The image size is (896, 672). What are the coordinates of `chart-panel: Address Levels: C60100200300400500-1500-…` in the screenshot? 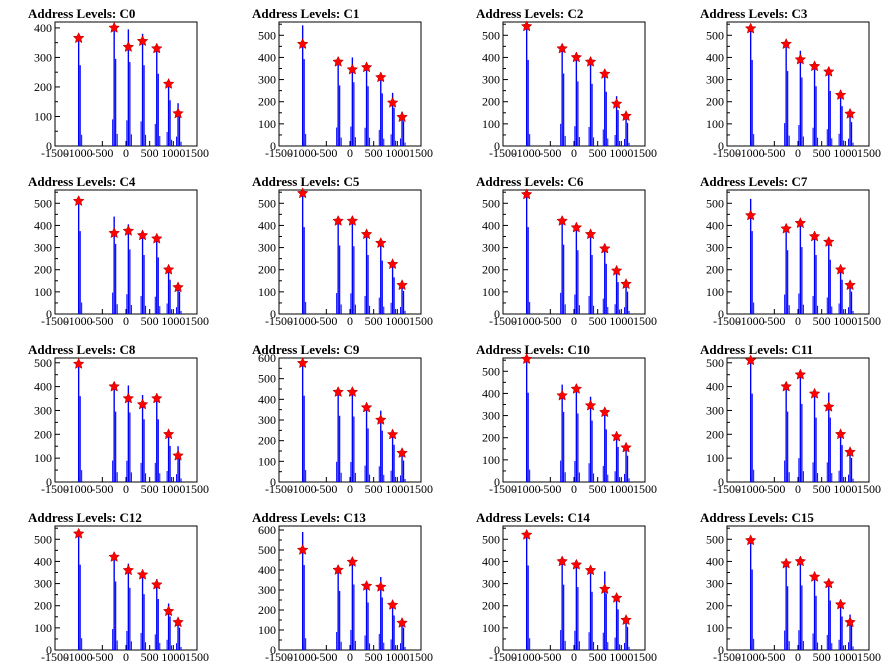 It's located at (566, 251).